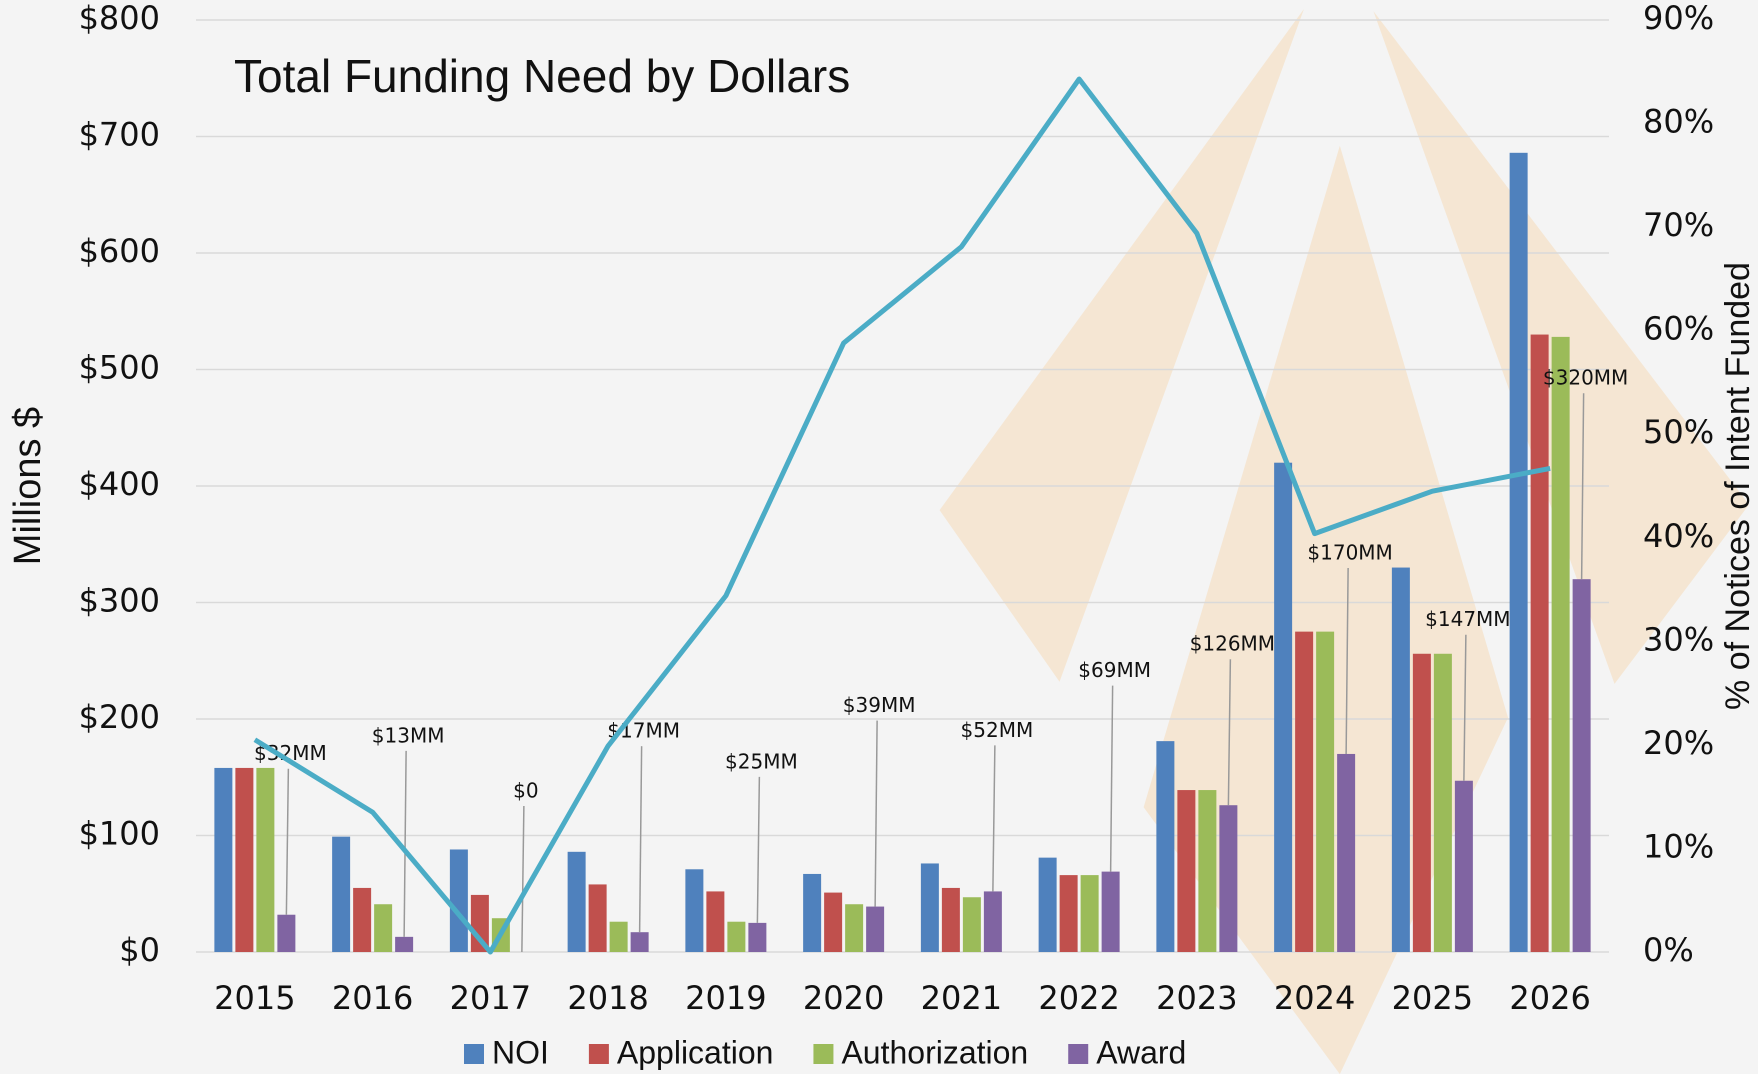 This screenshot has width=1758, height=1074. Describe the element at coordinates (490, 998) in the screenshot. I see `x-tick-label: 2017` at that location.